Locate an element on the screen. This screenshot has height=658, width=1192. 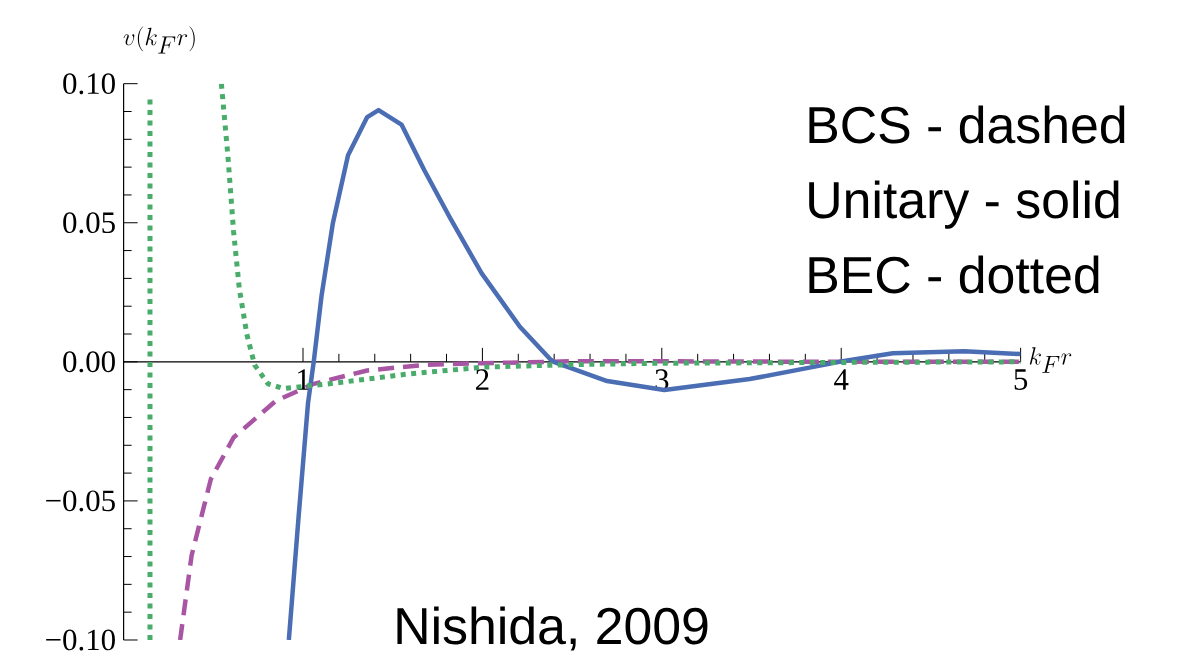
x-axis-title: $k_F r$ is located at coordinates (1050, 360).